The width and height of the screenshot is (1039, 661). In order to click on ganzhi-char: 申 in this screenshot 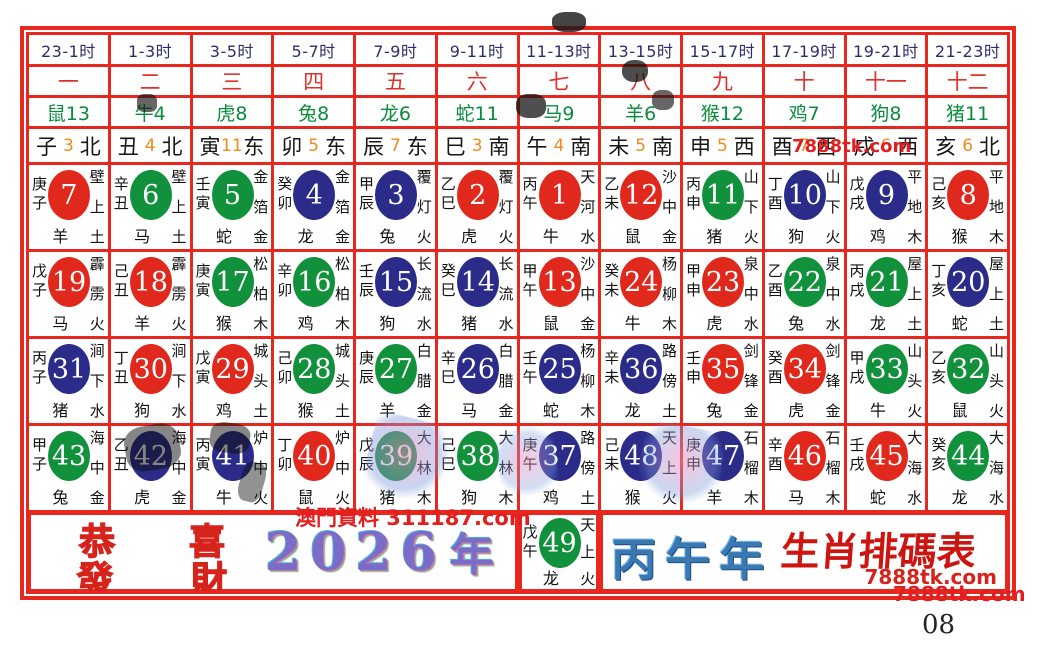, I will do `click(694, 203)`.